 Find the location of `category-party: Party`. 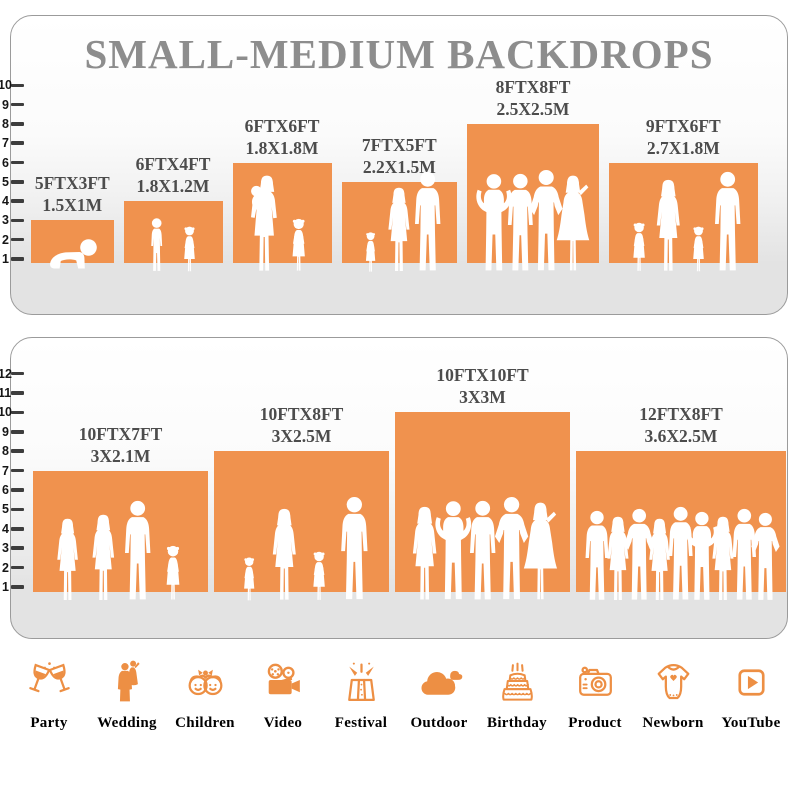

category-party: Party is located at coordinates (49, 695).